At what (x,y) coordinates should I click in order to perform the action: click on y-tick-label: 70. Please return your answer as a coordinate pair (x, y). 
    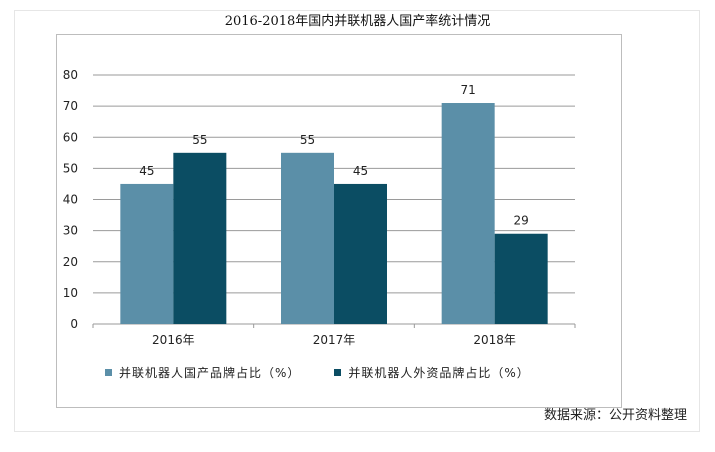
    Looking at the image, I should click on (70, 106).